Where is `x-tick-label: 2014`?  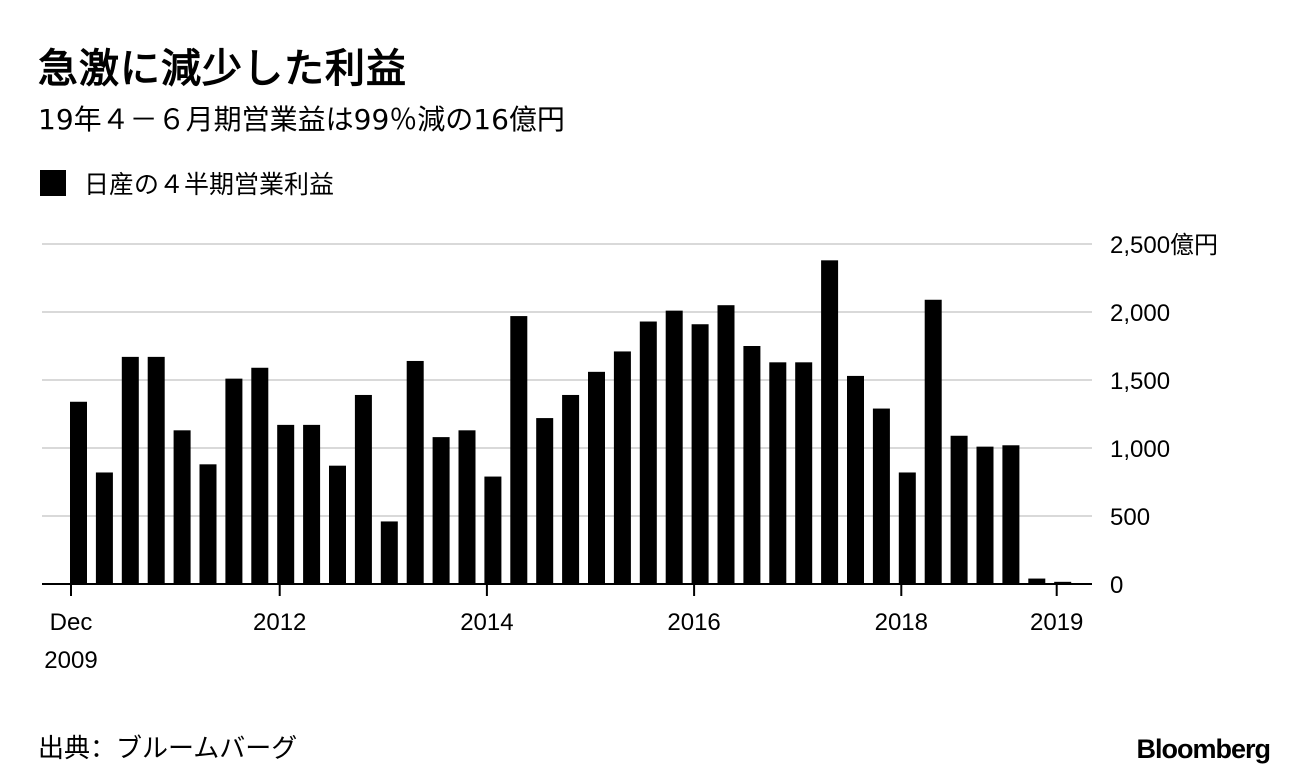 x-tick-label: 2014 is located at coordinates (486, 622).